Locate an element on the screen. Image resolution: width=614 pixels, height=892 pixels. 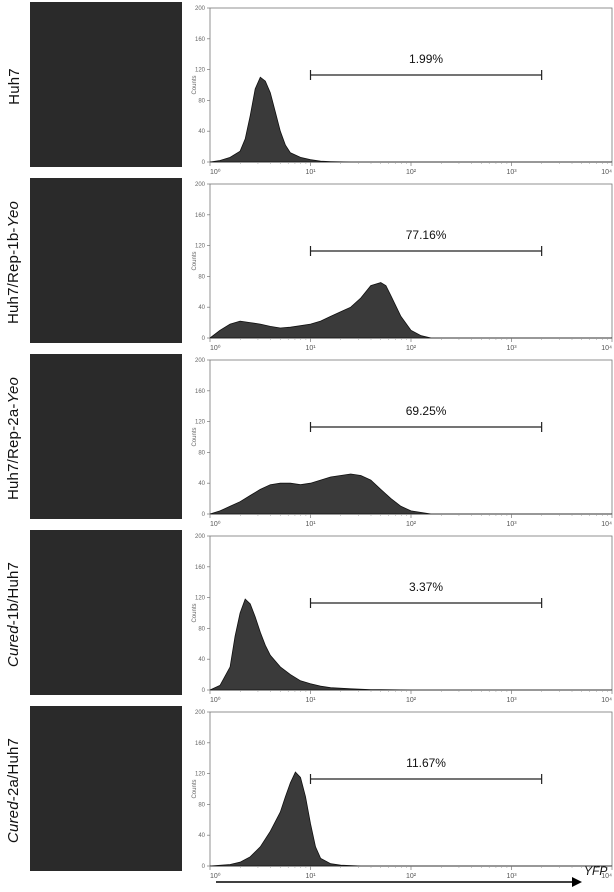
gate-percent-label: 1.99% is located at coordinates (426, 59).